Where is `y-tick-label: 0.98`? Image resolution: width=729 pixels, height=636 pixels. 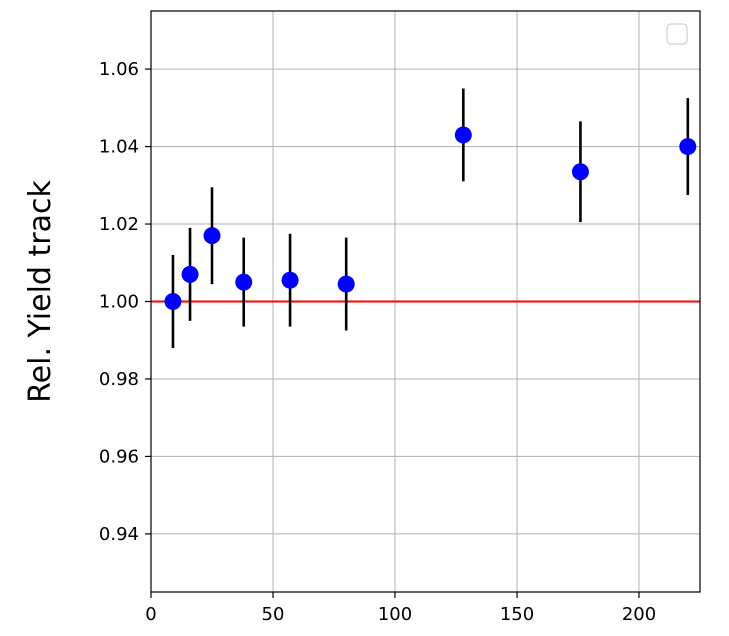 y-tick-label: 0.98 is located at coordinates (119, 379).